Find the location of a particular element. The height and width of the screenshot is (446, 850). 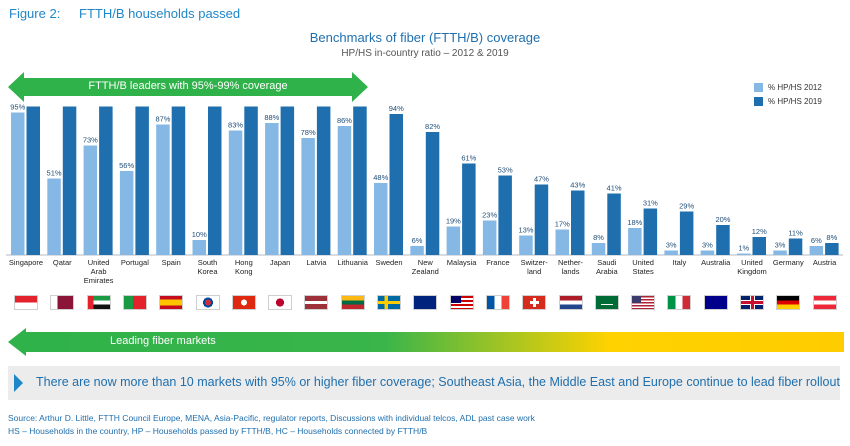

category-label-14-1: land is located at coordinates (534, 271).